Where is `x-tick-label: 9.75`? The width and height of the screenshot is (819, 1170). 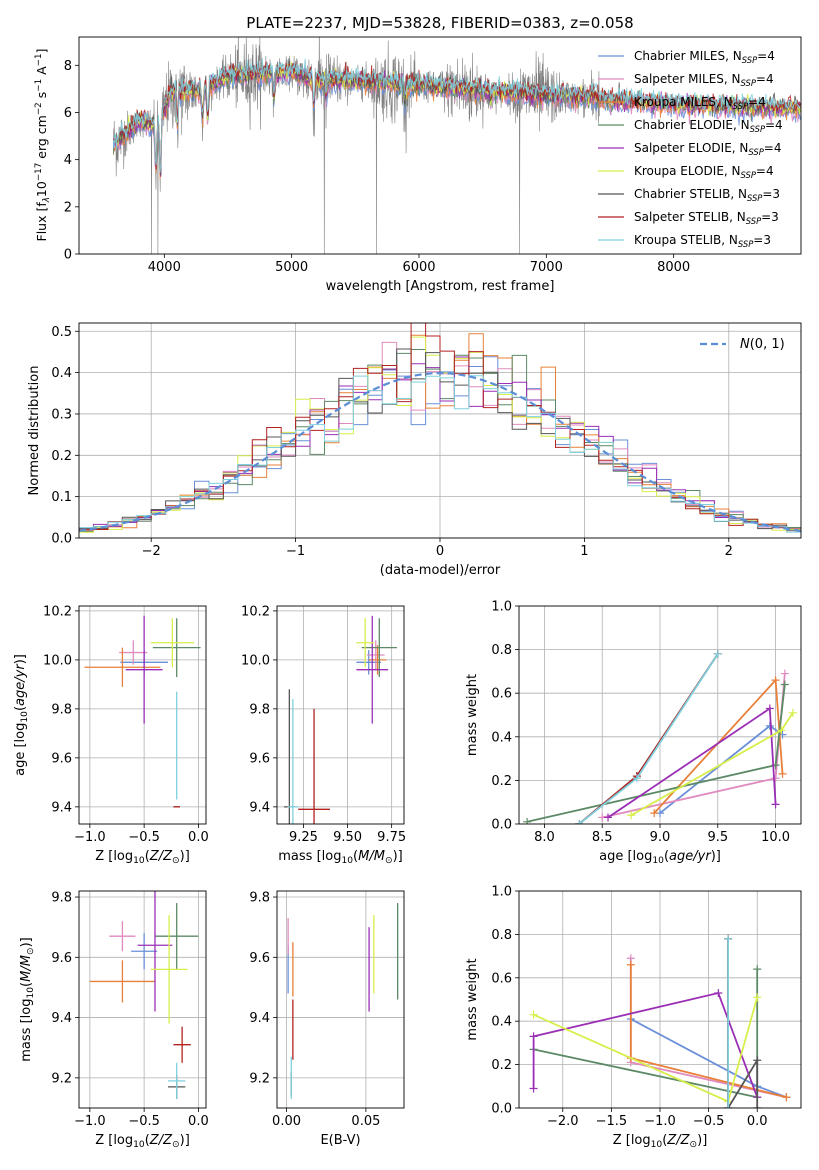 x-tick-label: 9.75 is located at coordinates (391, 837).